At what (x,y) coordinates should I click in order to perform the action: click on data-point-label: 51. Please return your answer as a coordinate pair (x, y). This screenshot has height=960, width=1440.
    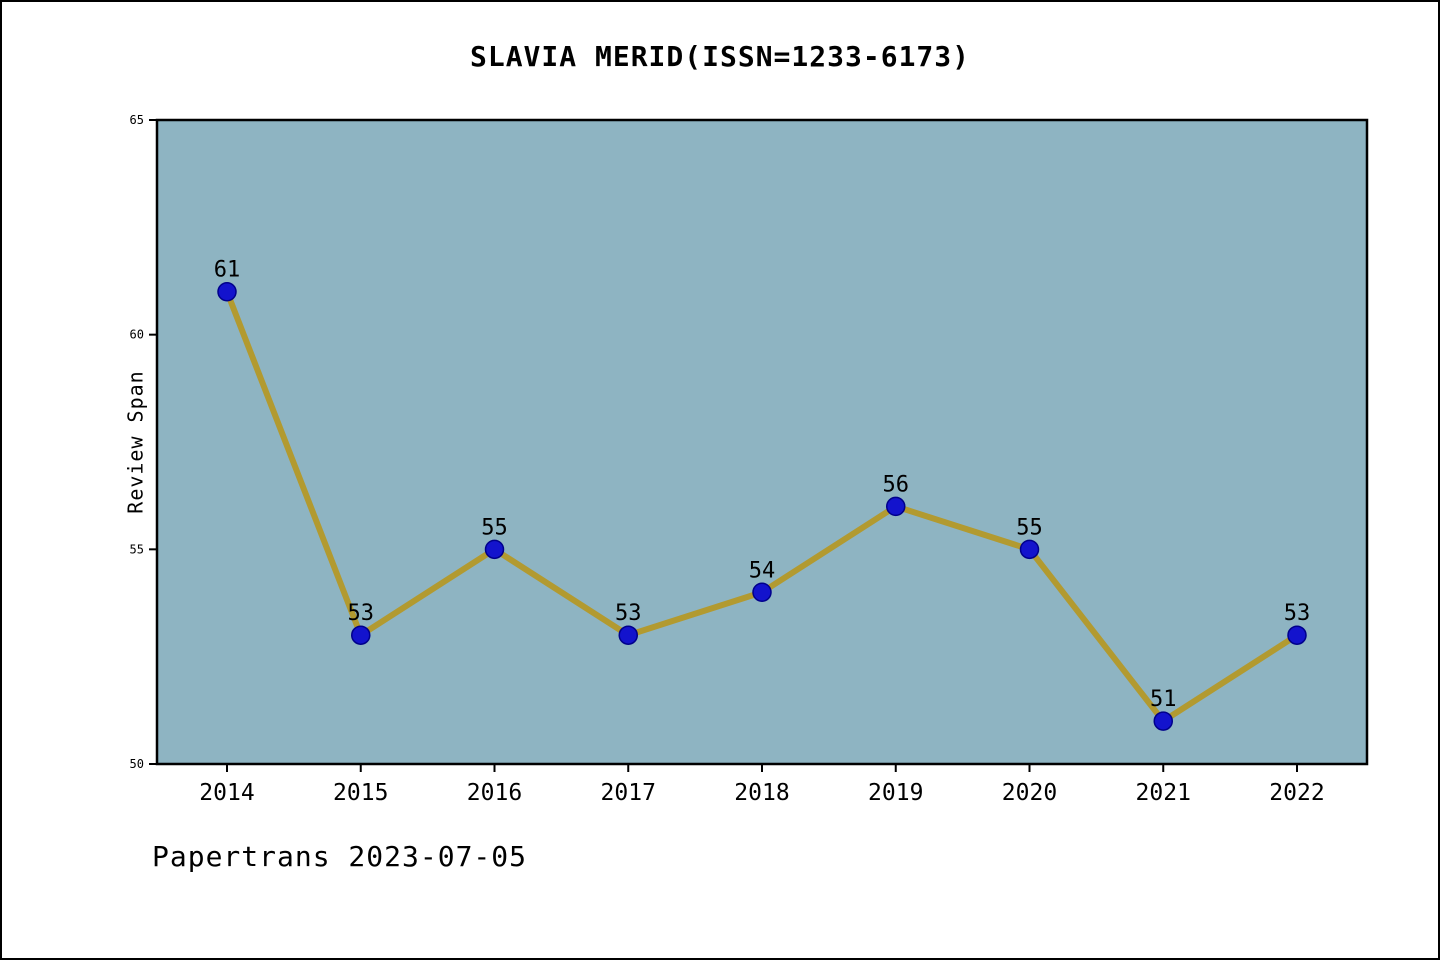
    Looking at the image, I should click on (1163, 699).